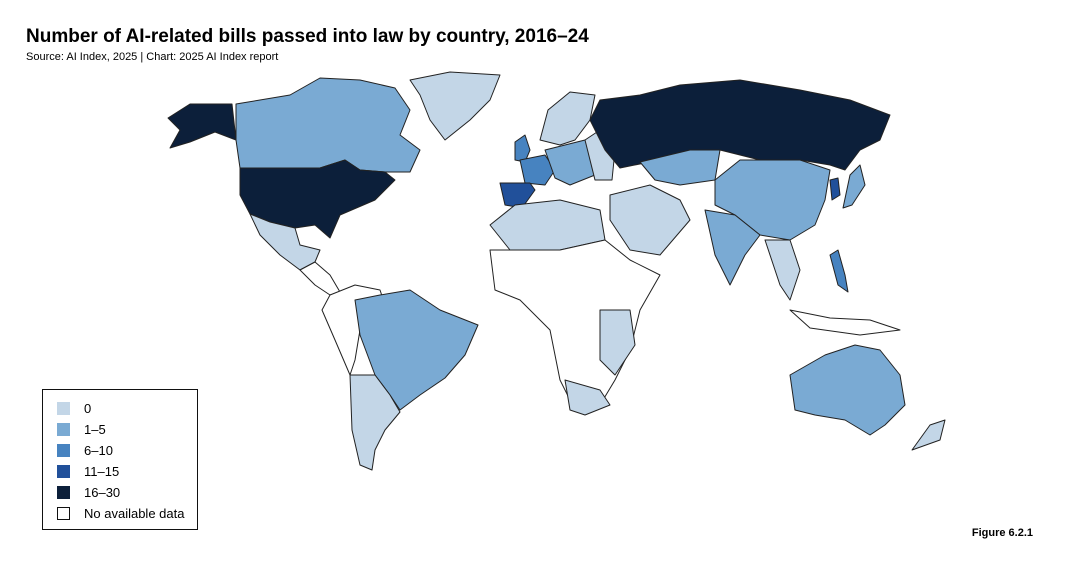 The width and height of the screenshot is (1065, 571). I want to click on legend-item-0: 0, so click(127, 408).